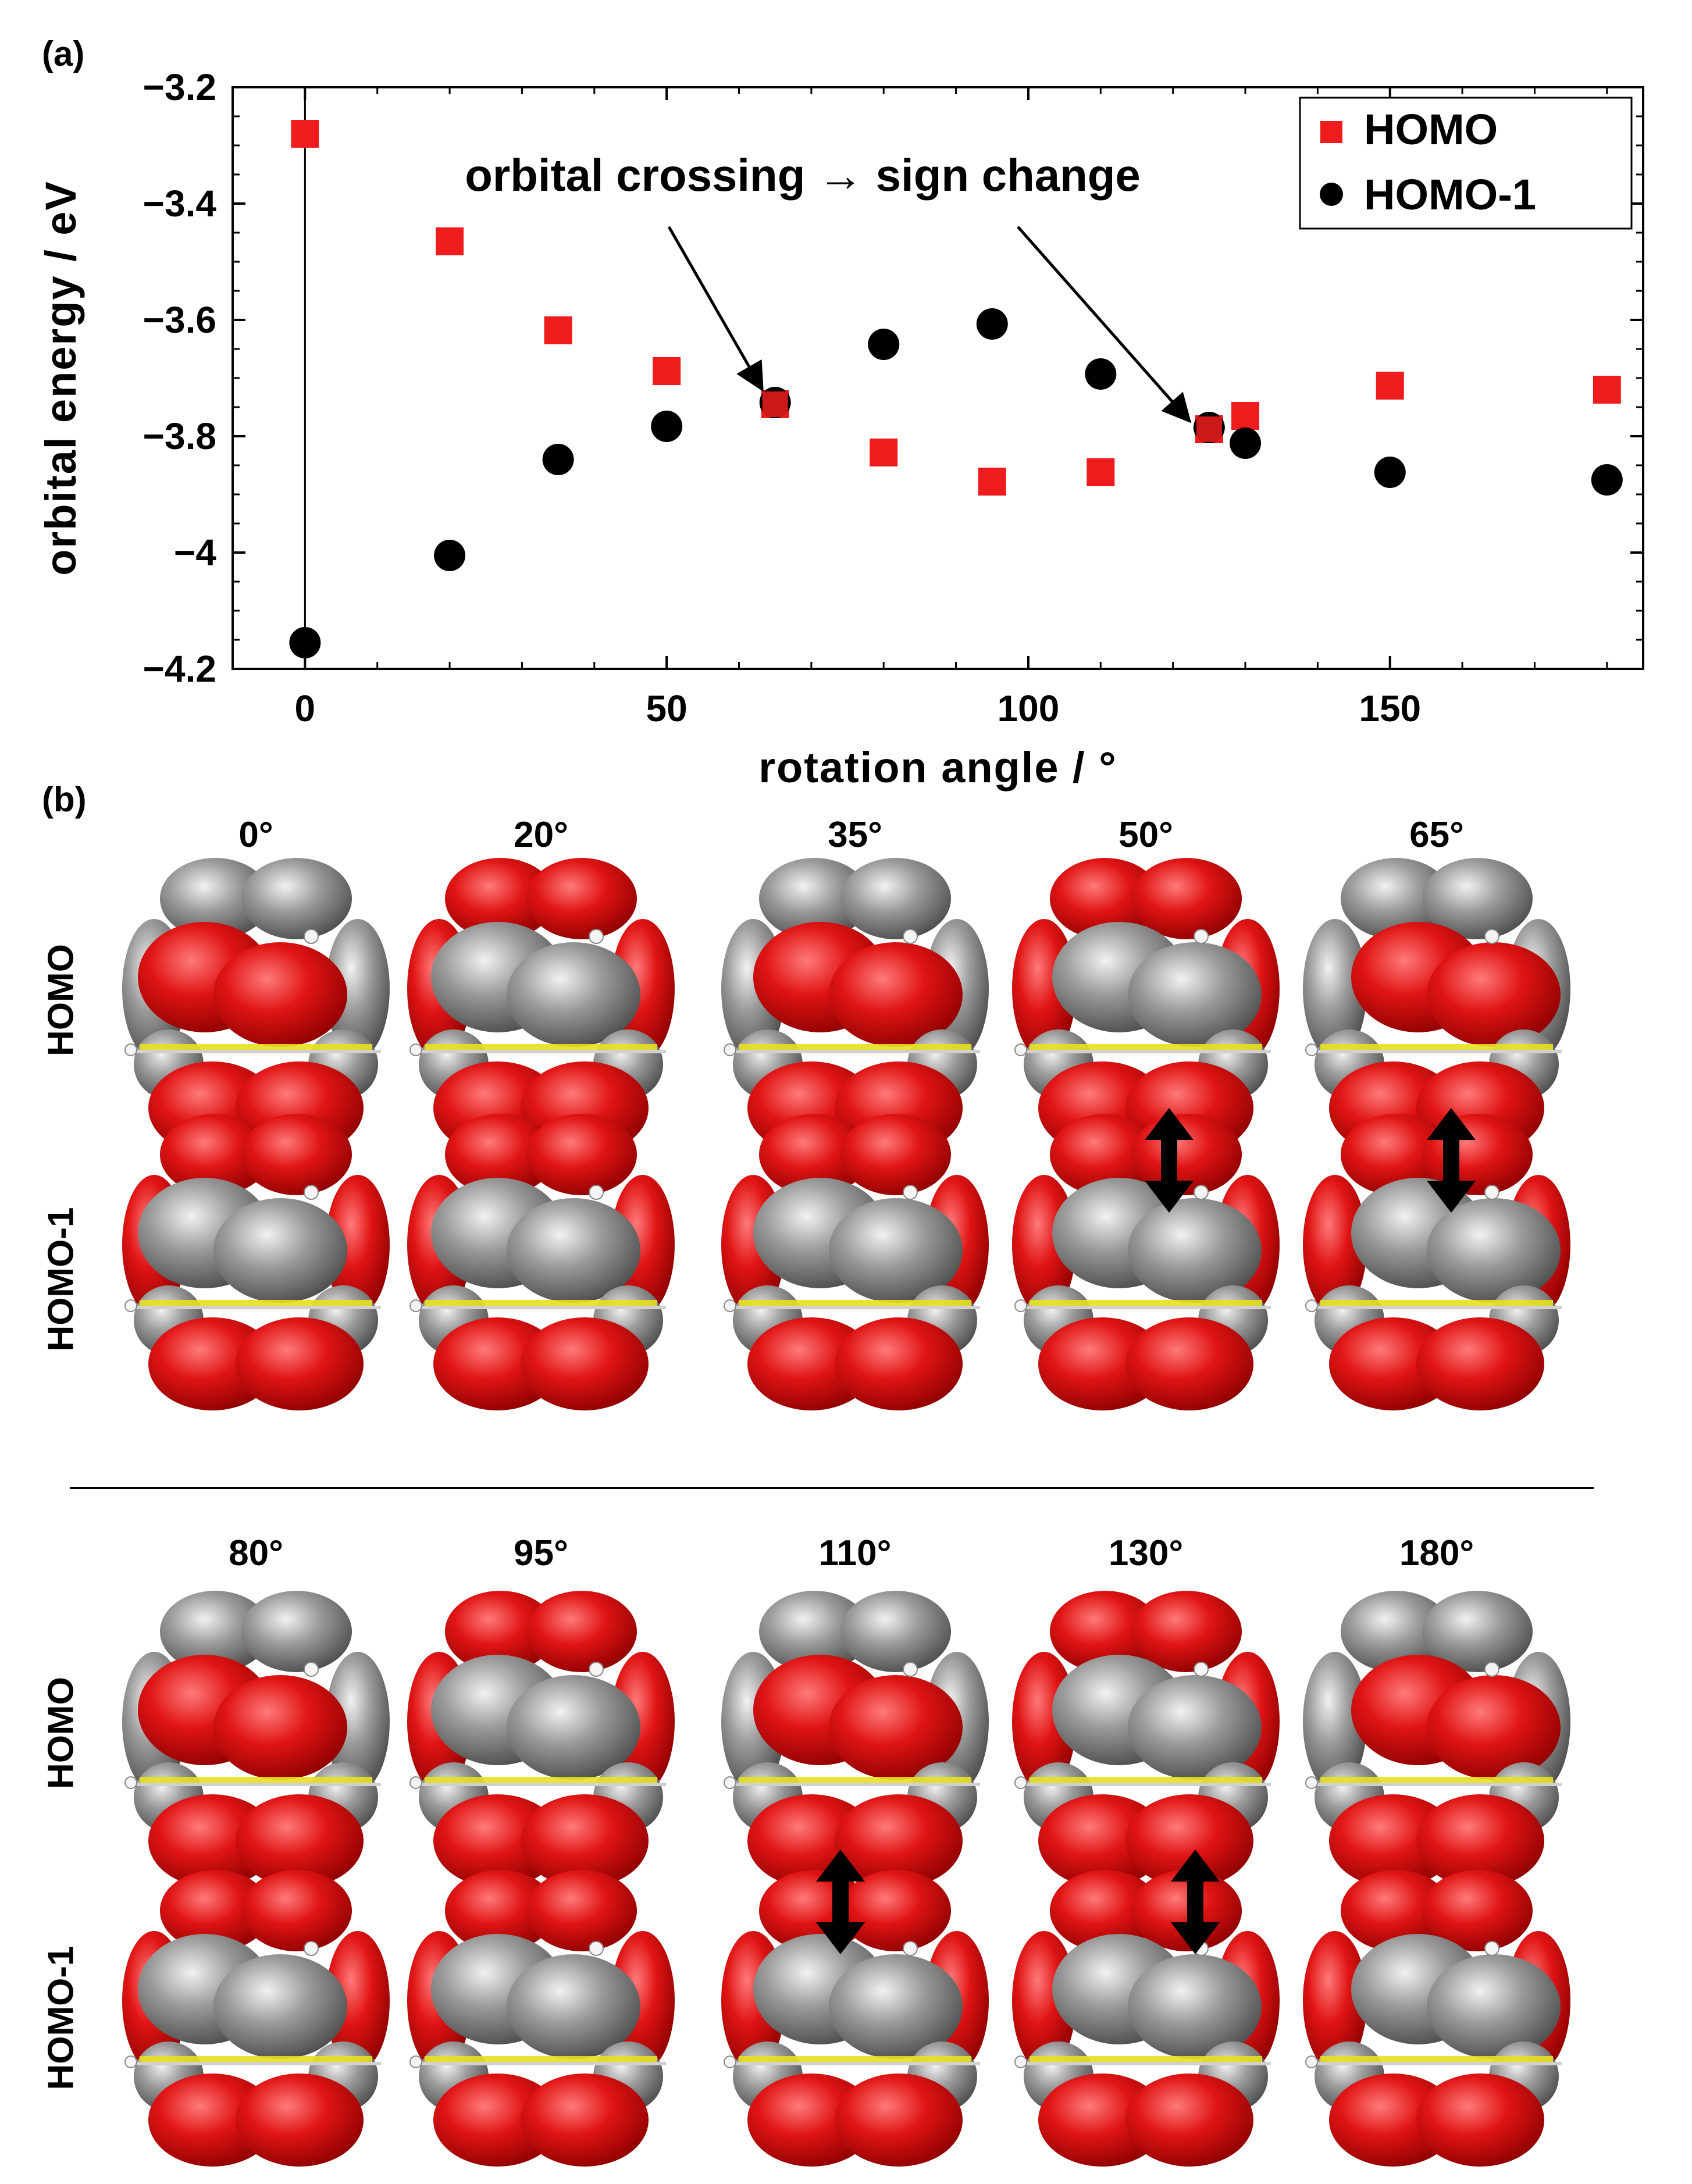  I want to click on legend-homo-marker, so click(1331, 132).